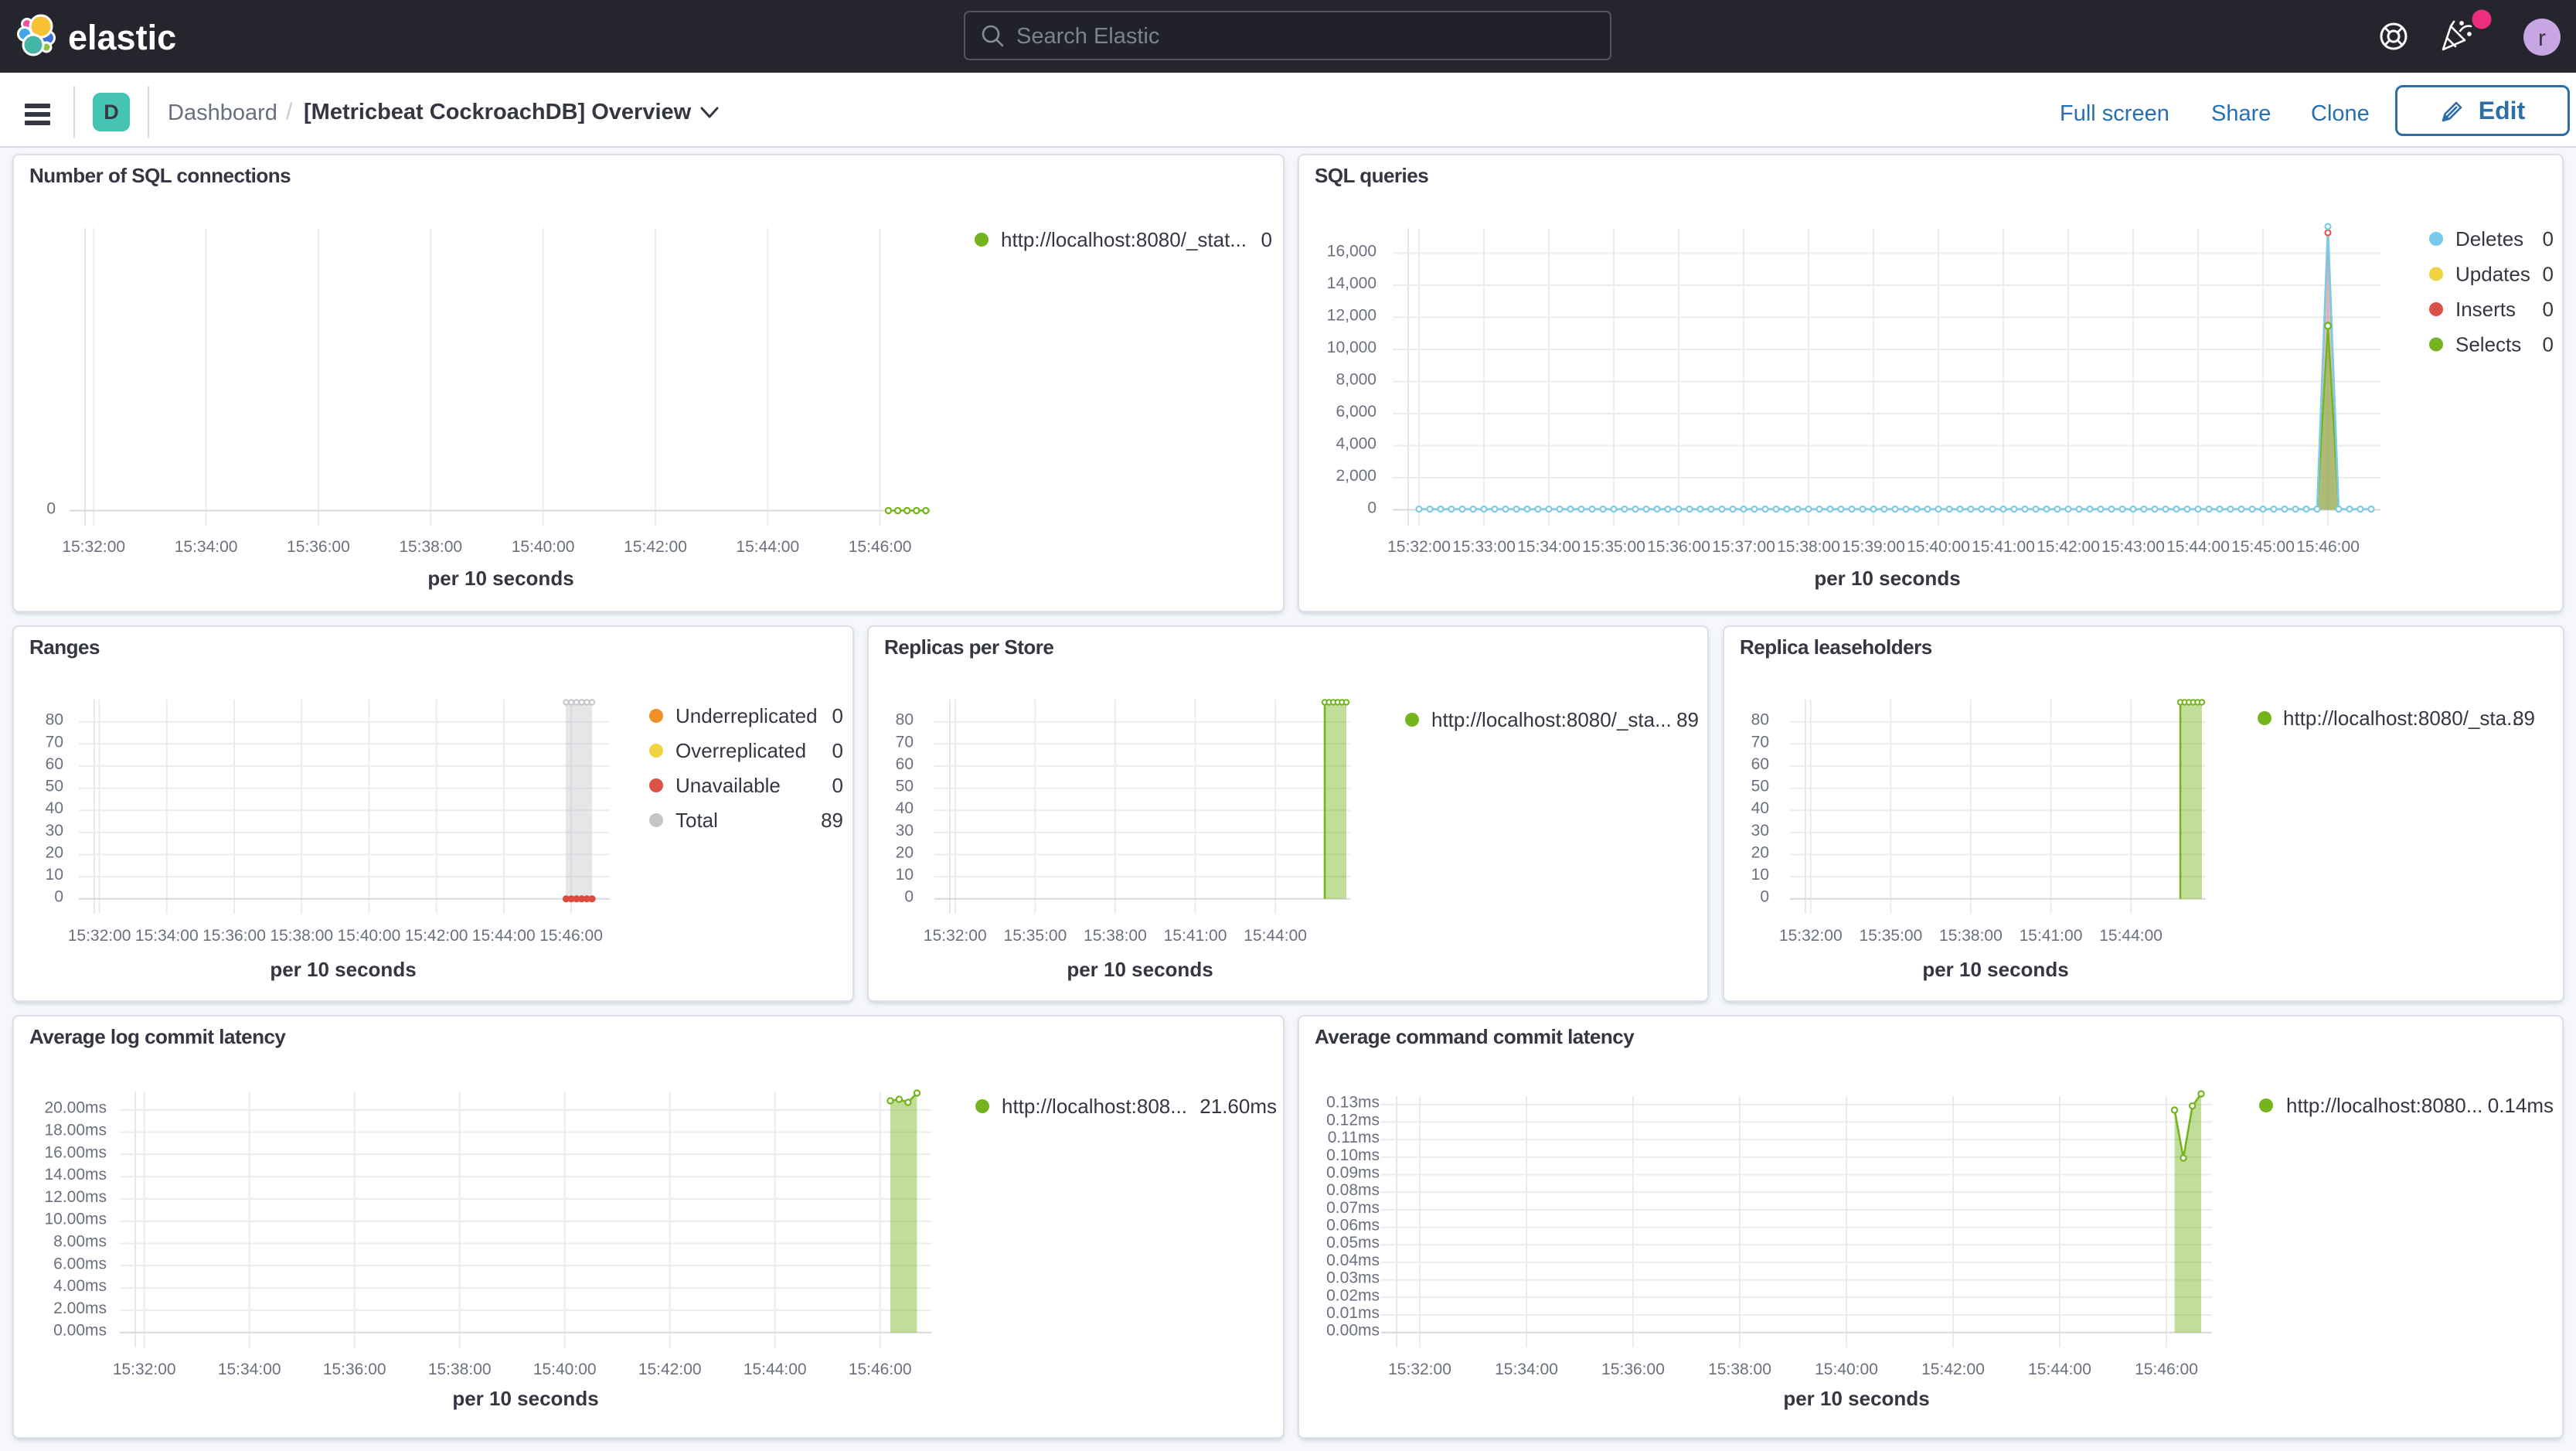 The width and height of the screenshot is (2576, 1451). I want to click on svg-text: Updates, so click(2492, 274).